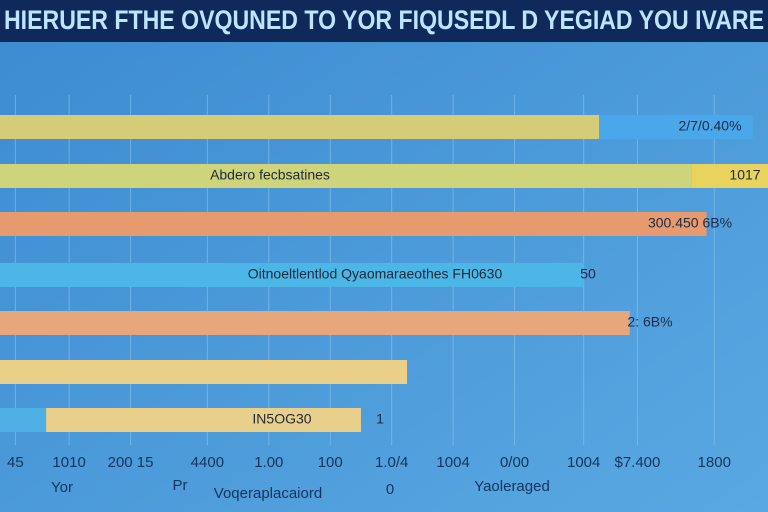 The image size is (768, 512). I want to click on end-label: 1017, so click(744, 175).